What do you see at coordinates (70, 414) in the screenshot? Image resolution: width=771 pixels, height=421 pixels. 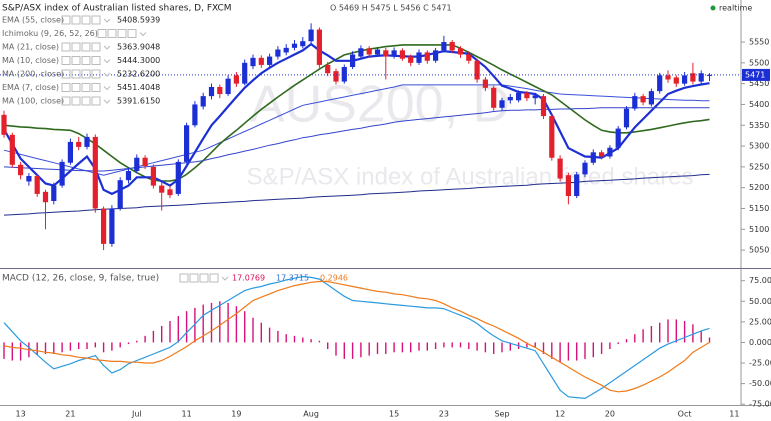 I see `x-tick-label: 21` at bounding box center [70, 414].